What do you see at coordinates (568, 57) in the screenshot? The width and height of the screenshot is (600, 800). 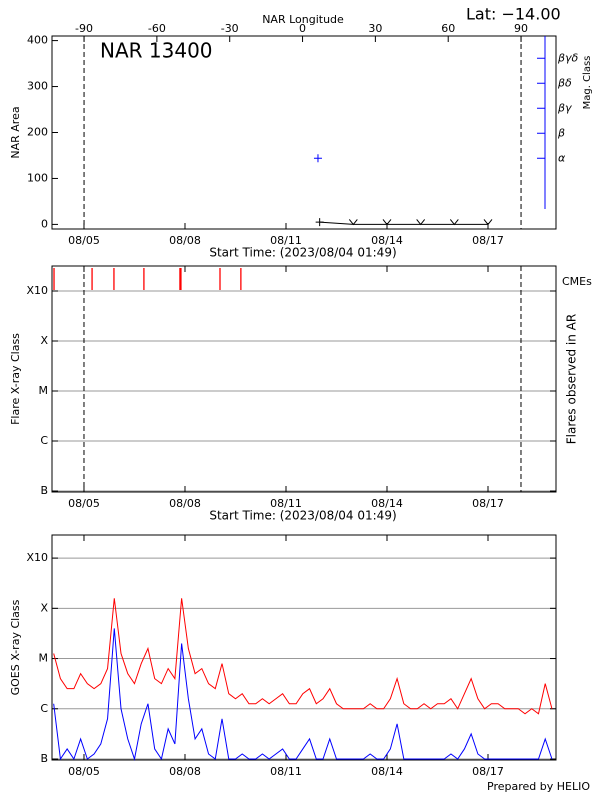 I see `y2-tick-label: βγδ` at bounding box center [568, 57].